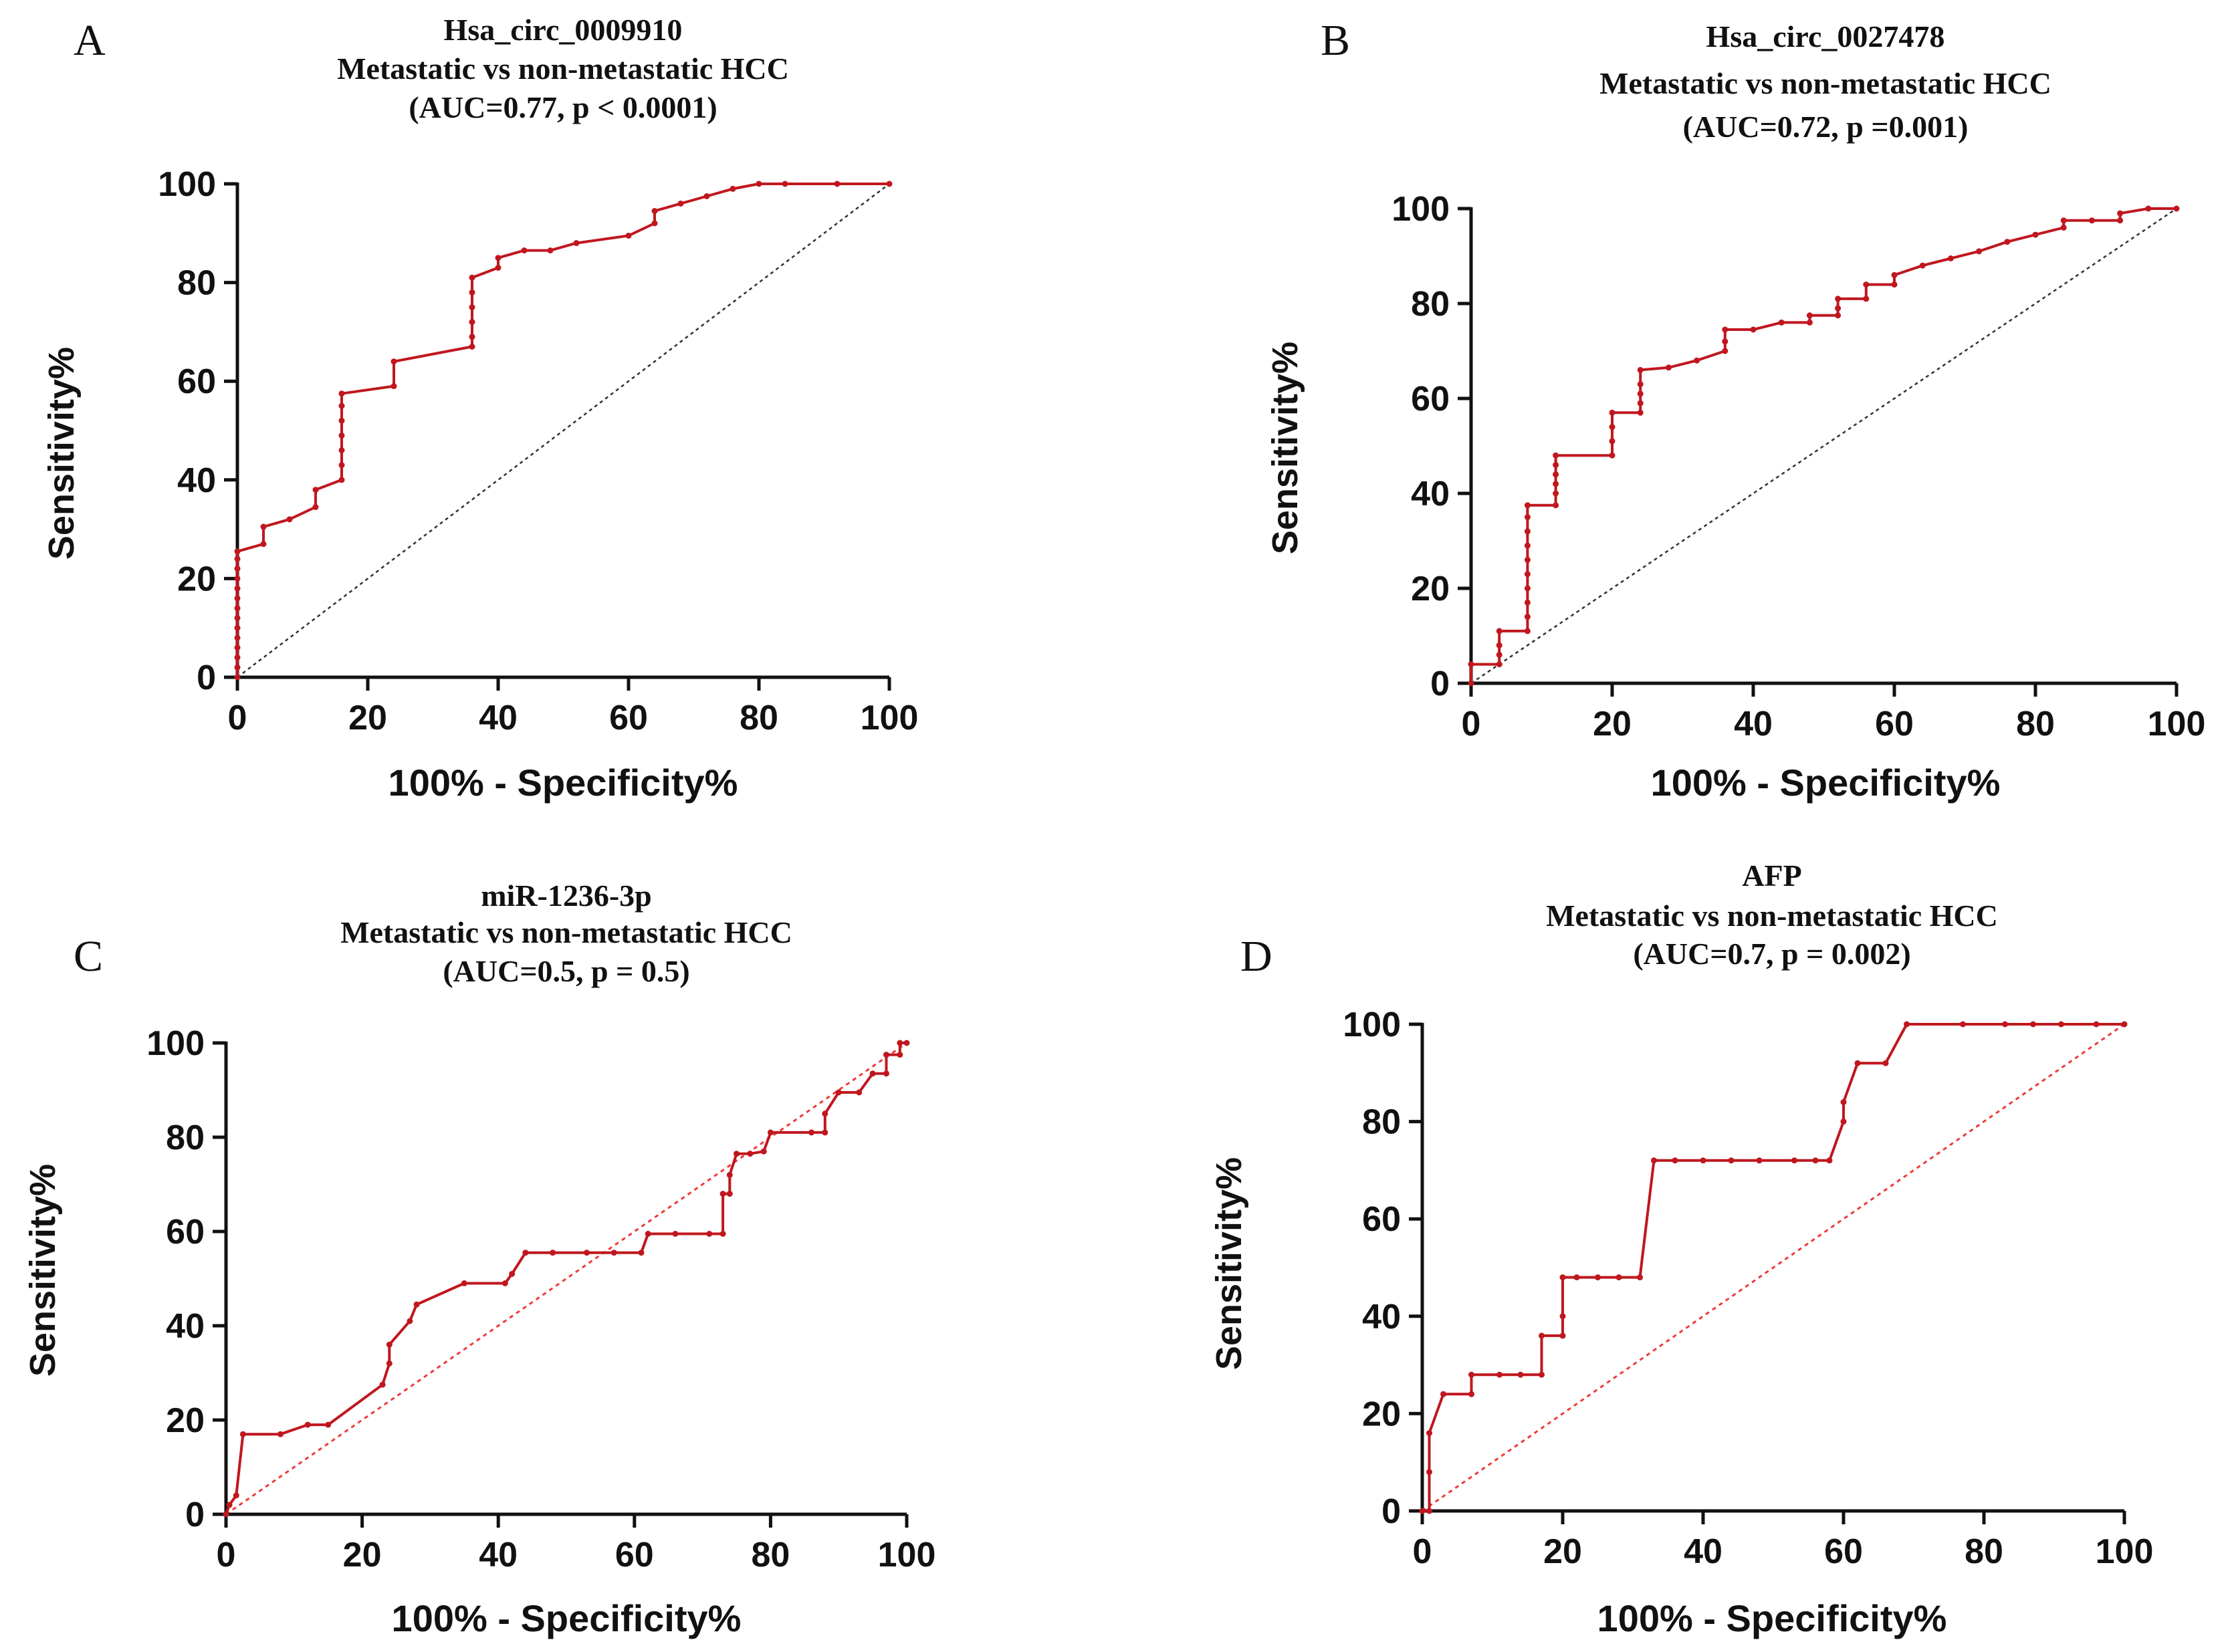  What do you see at coordinates (1440, 684) in the screenshot?
I see `y-tick-label: 0` at bounding box center [1440, 684].